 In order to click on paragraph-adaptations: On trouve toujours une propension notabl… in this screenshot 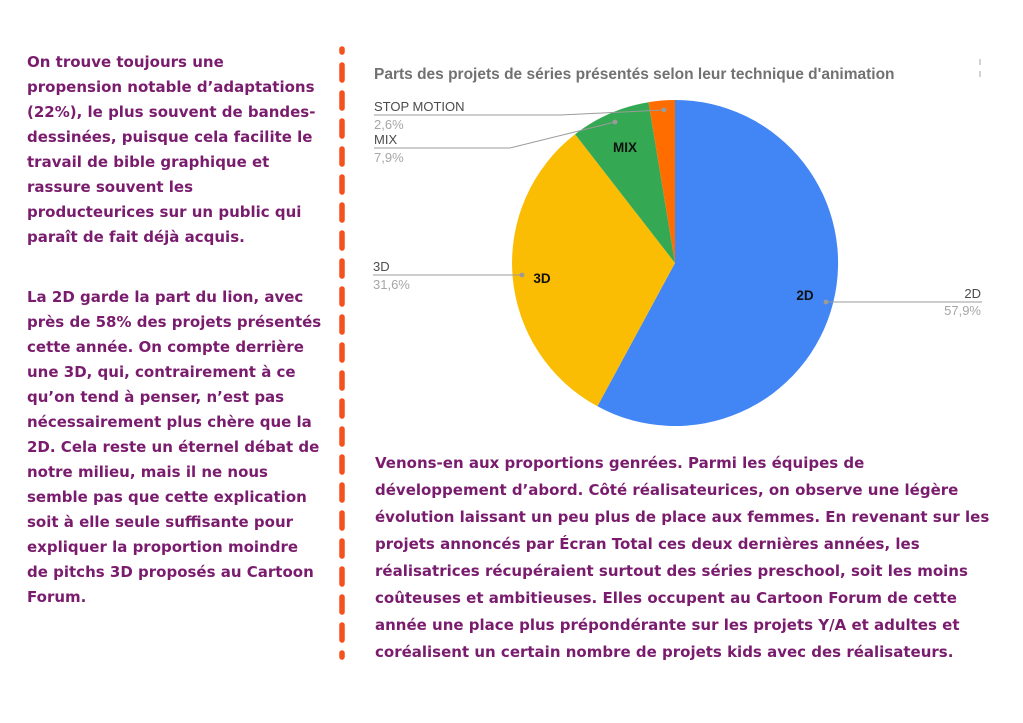, I will do `click(171, 149)`.